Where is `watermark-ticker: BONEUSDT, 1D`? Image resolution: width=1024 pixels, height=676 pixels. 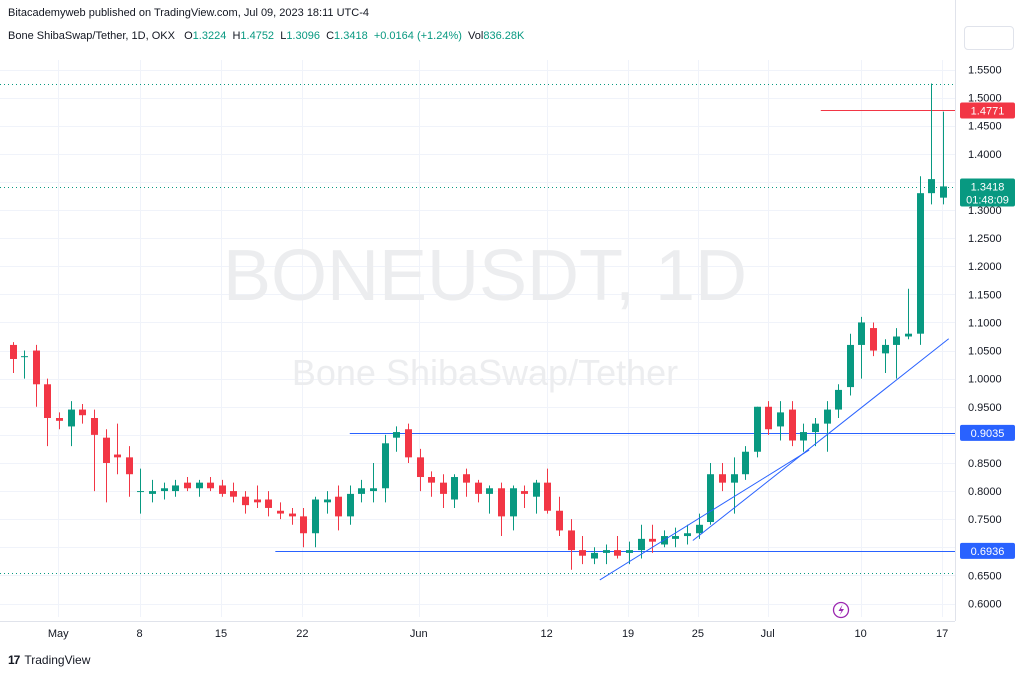
watermark-ticker: BONEUSDT, 1D is located at coordinates (485, 276).